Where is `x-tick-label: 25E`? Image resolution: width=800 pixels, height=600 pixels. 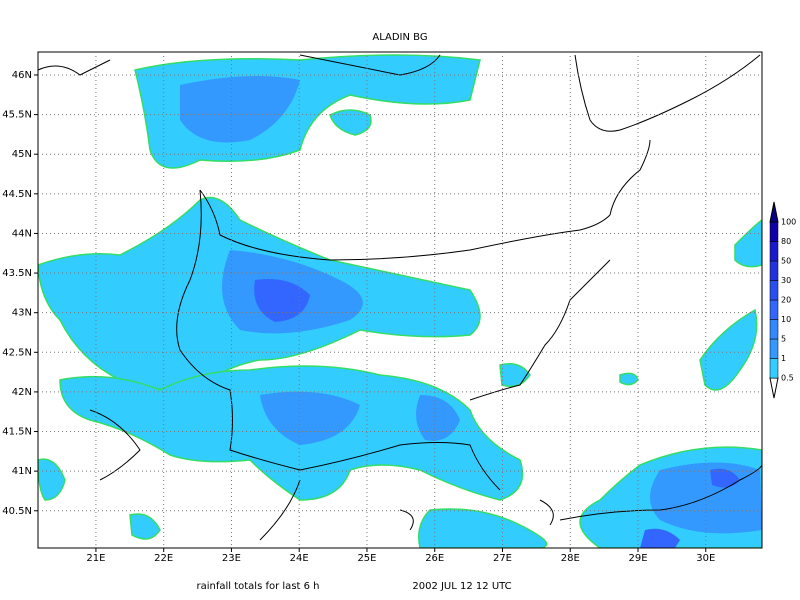
x-tick-label: 25E is located at coordinates (366, 558).